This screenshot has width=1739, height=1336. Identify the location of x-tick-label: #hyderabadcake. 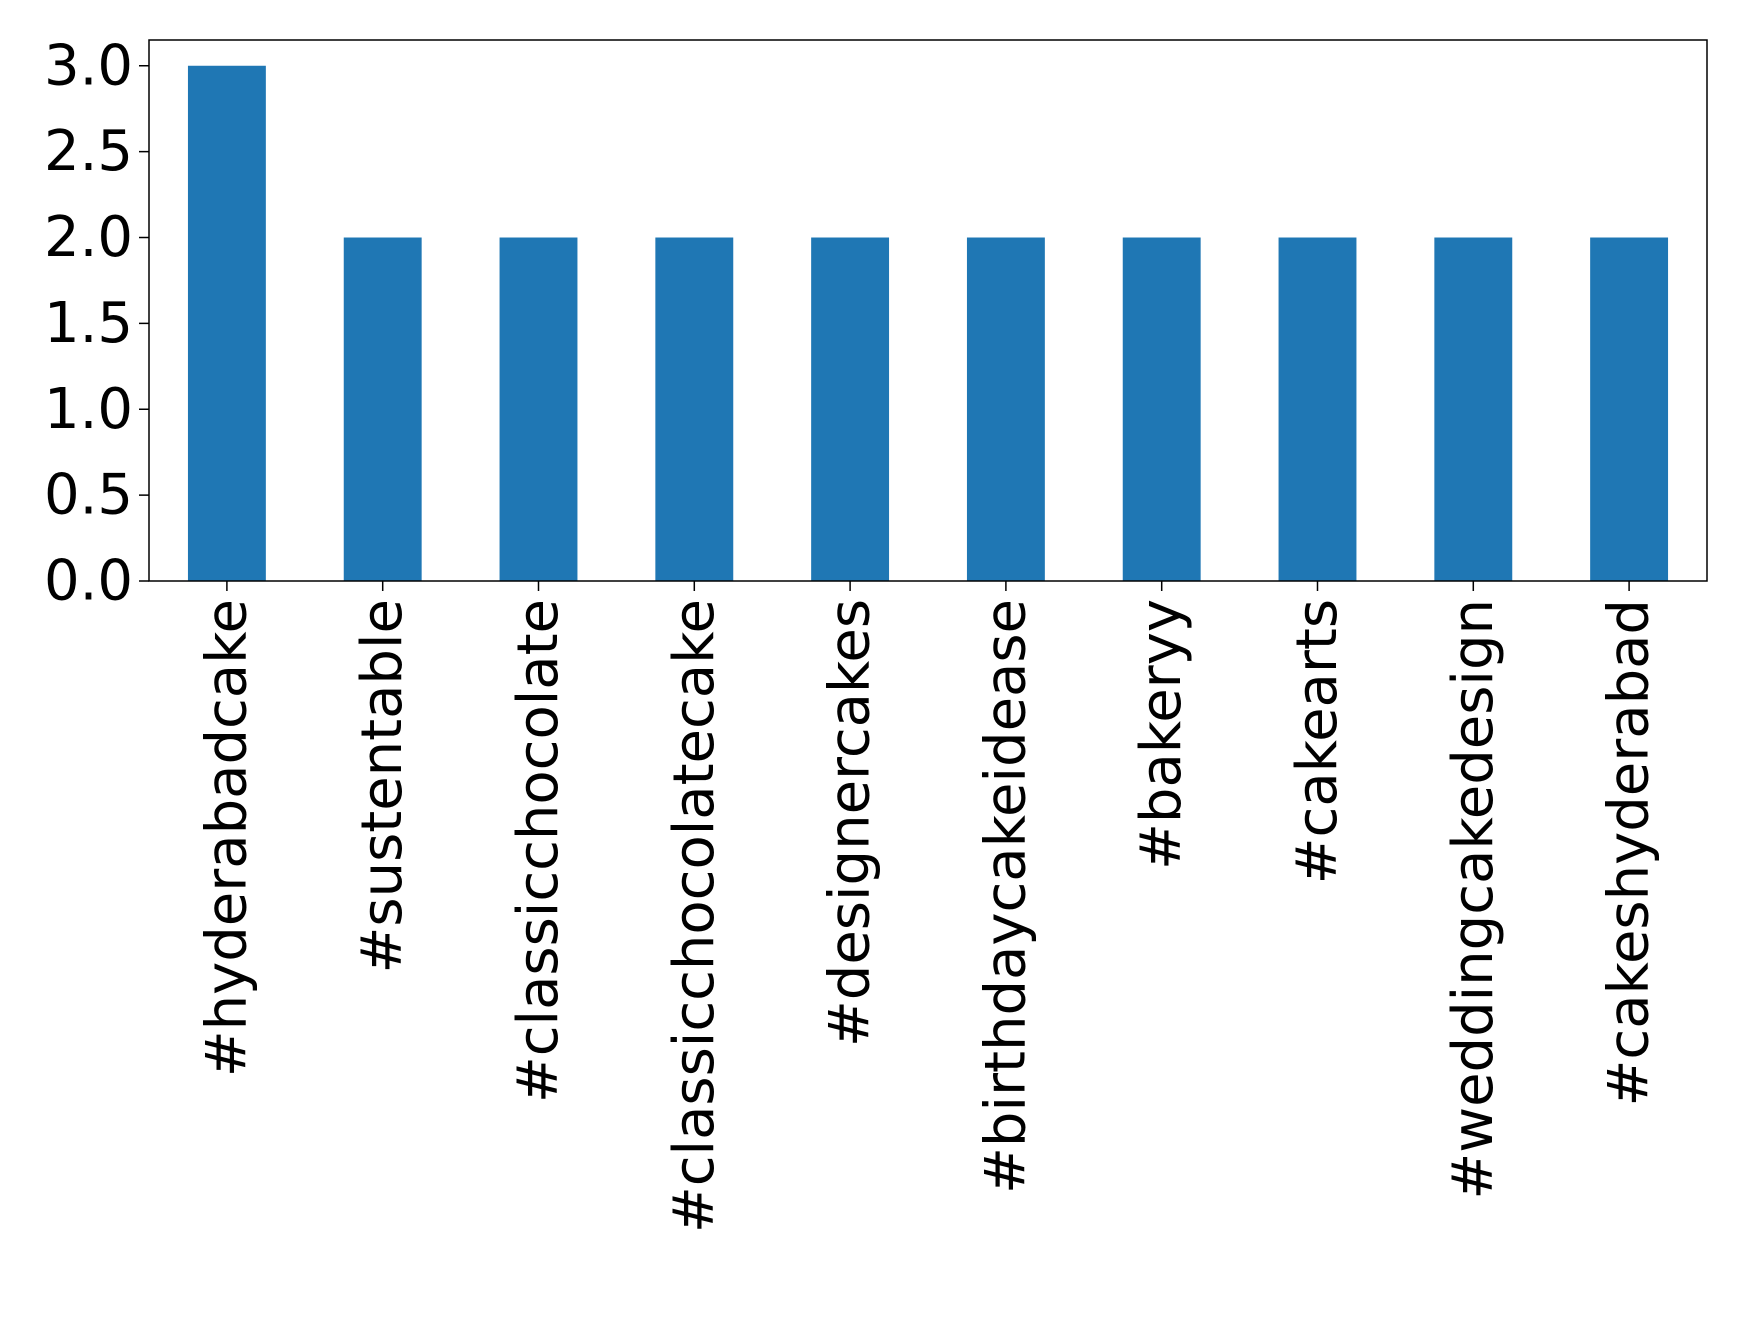
(226, 838).